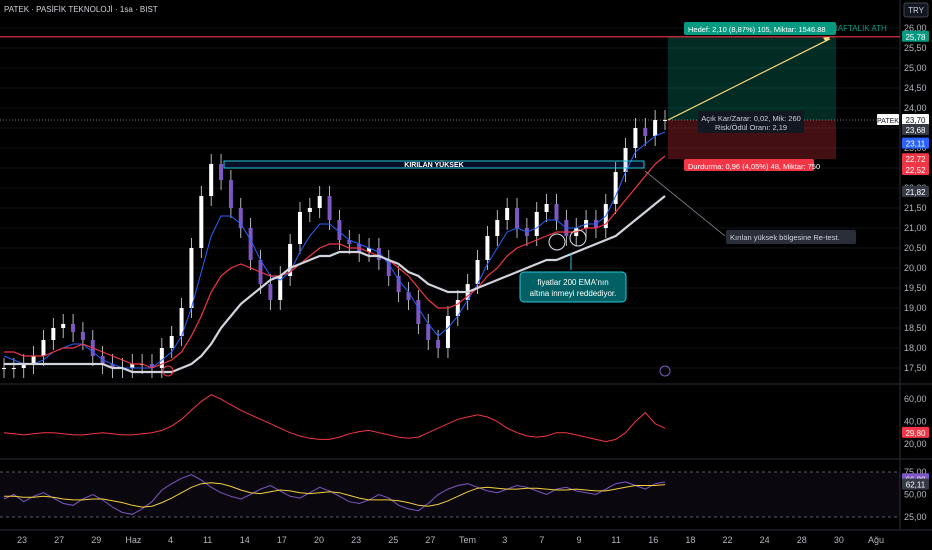  What do you see at coordinates (245, 540) in the screenshot?
I see `x-tick-label: 14` at bounding box center [245, 540].